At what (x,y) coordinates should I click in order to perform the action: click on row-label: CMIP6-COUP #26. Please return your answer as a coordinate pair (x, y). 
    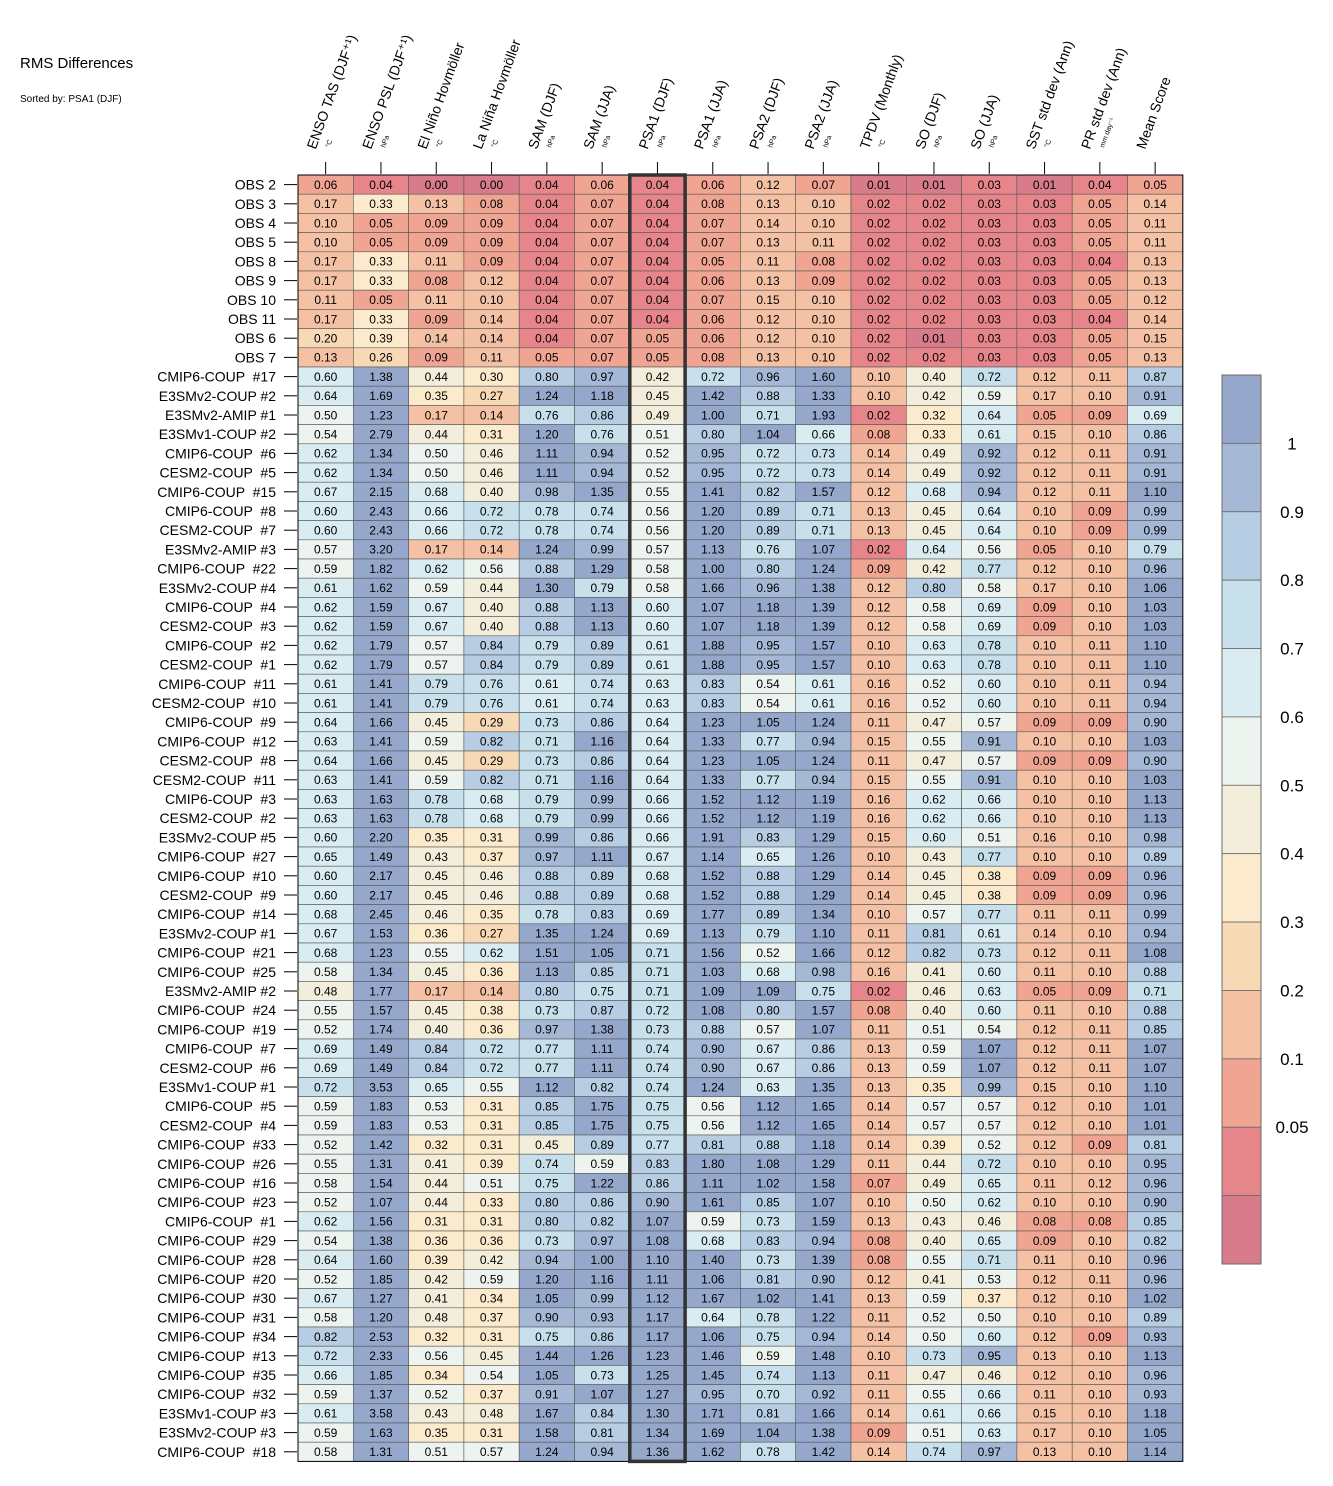
    Looking at the image, I should click on (216, 1164).